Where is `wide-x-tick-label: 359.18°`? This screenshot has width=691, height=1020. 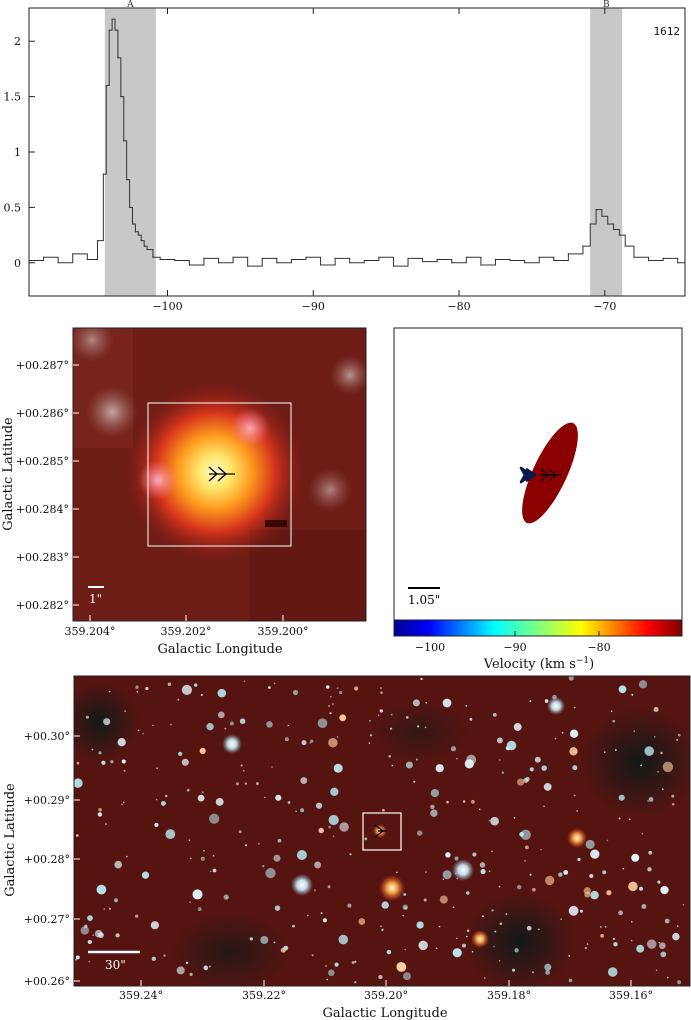 wide-x-tick-label: 359.18° is located at coordinates (509, 995).